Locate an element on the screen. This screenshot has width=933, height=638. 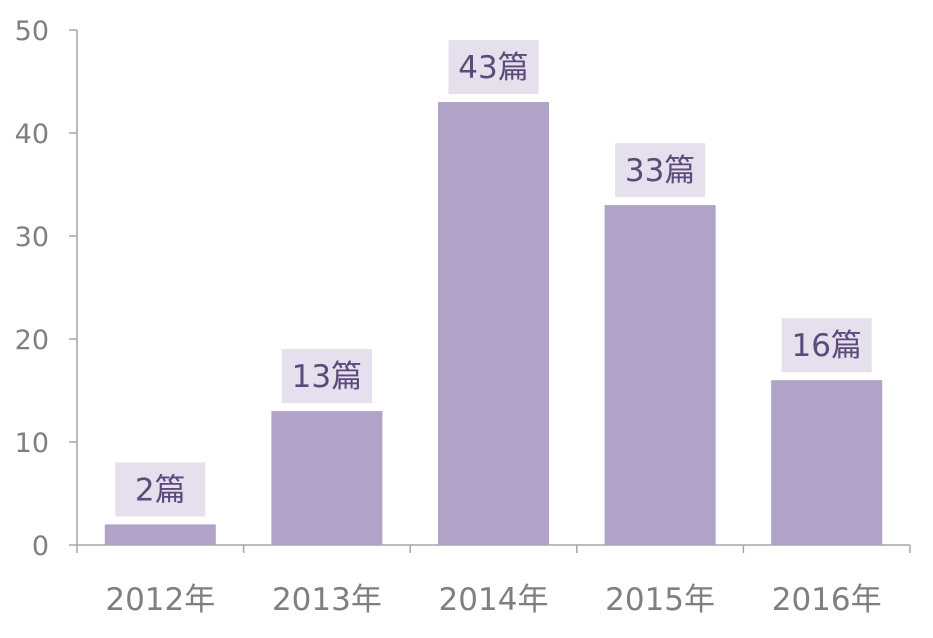
y-tick-label: 10 is located at coordinates (32, 443).